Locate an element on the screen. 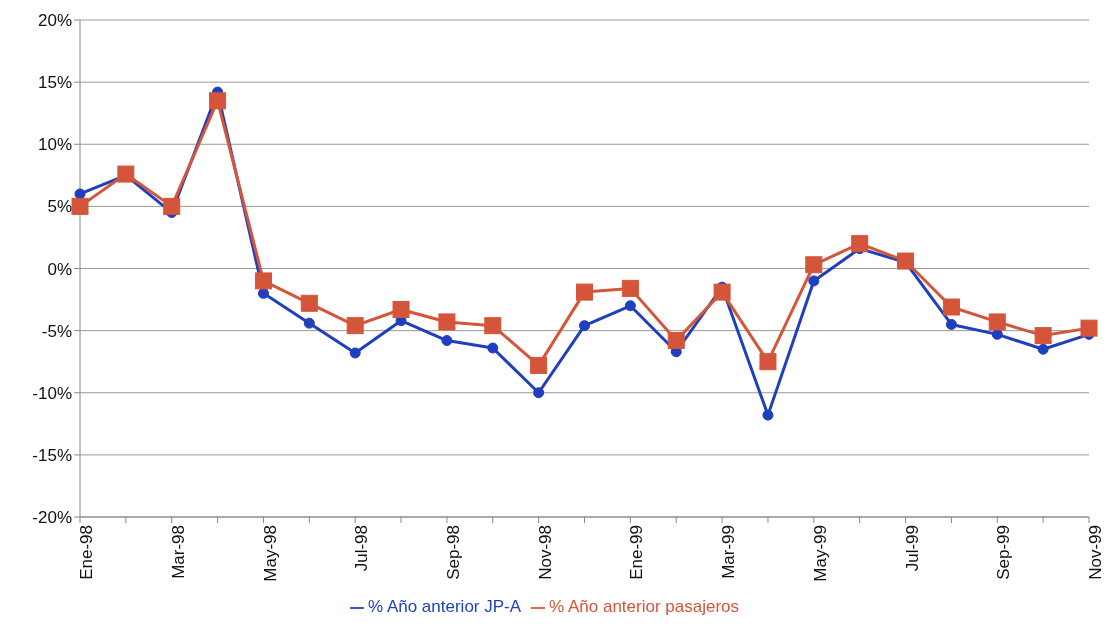  x-tick-label: May-99 is located at coordinates (820, 553).